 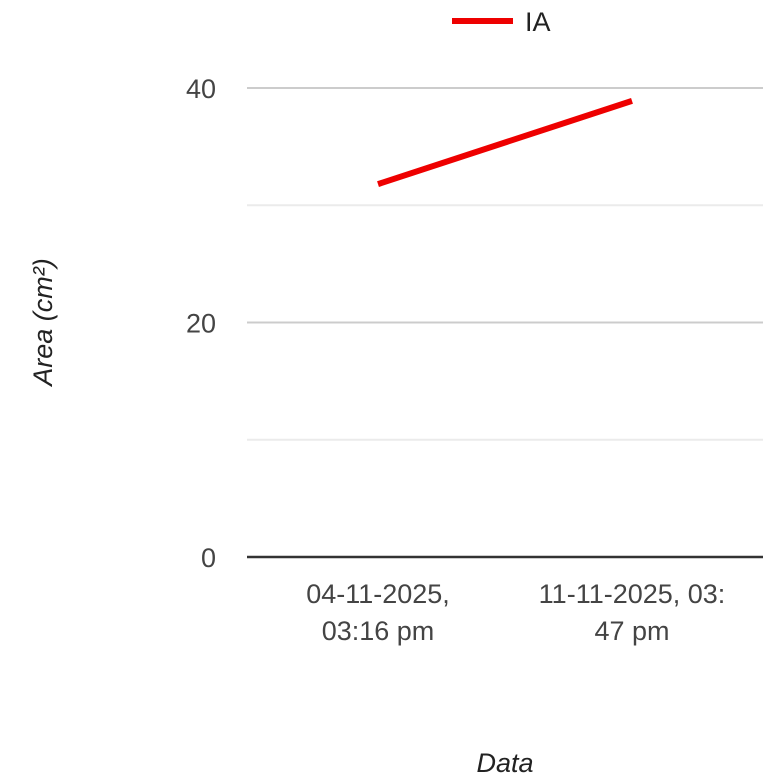 I want to click on series-lines, so click(x=505, y=142).